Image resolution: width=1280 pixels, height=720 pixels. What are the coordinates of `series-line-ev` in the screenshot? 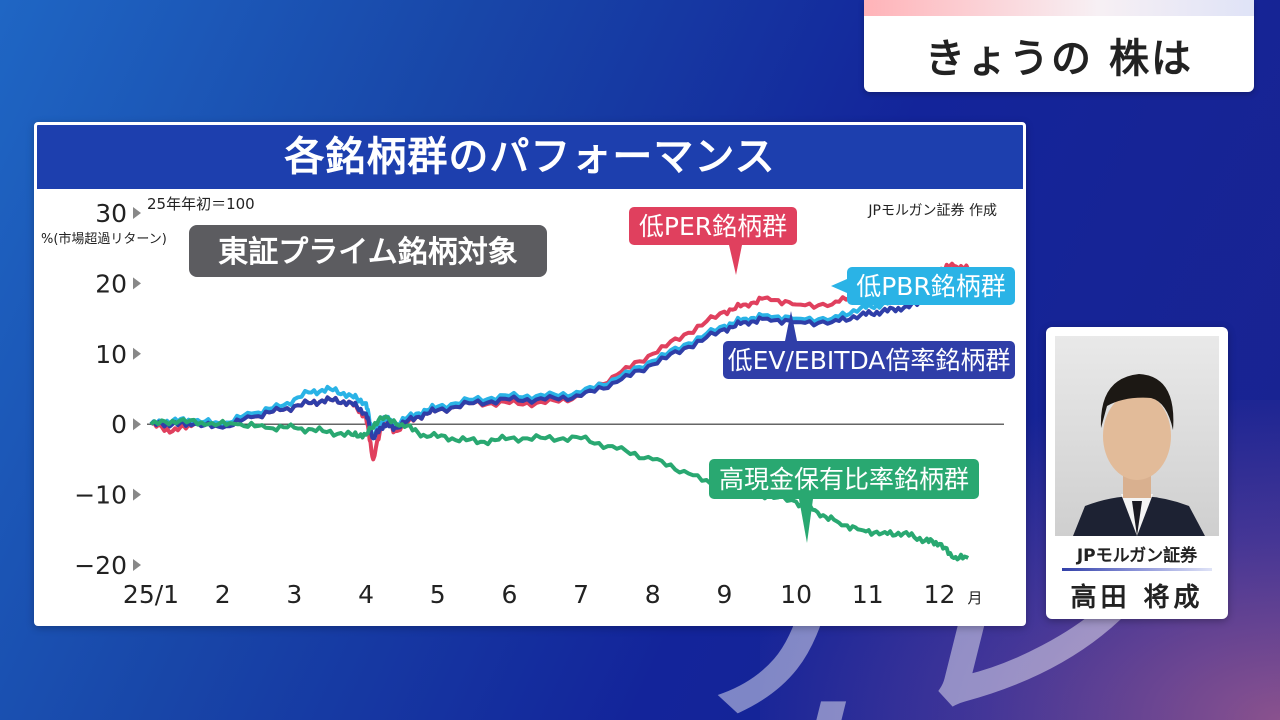 It's located at (560, 366).